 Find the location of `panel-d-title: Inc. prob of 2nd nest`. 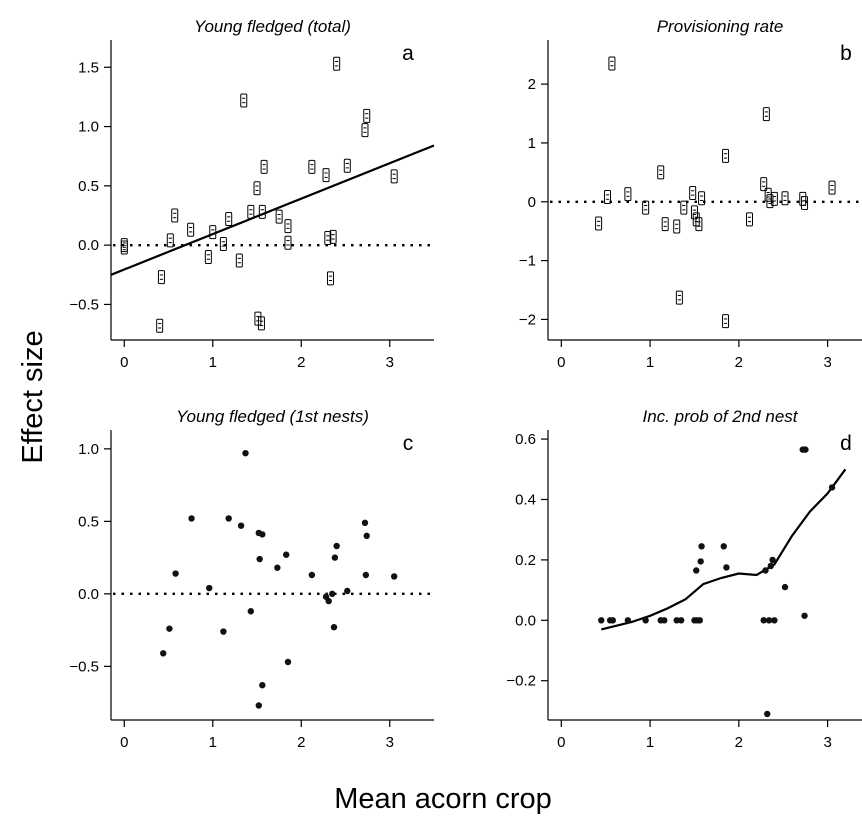

panel-d-title: Inc. prob of 2nd nest is located at coordinates (721, 416).